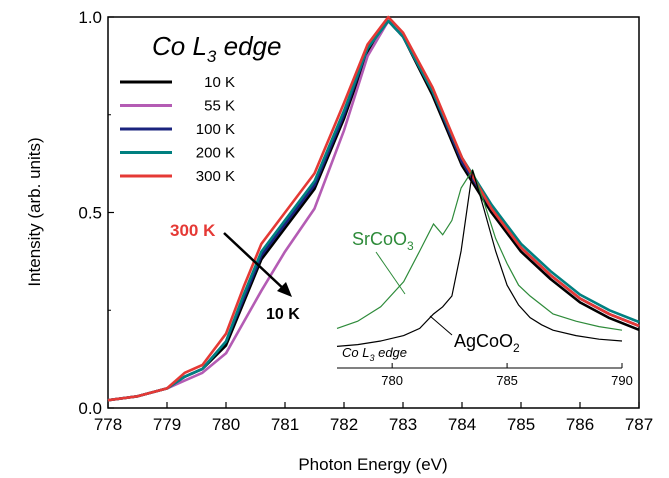 The width and height of the screenshot is (669, 478). I want to click on chart-title-main: Co L, so click(179, 46).